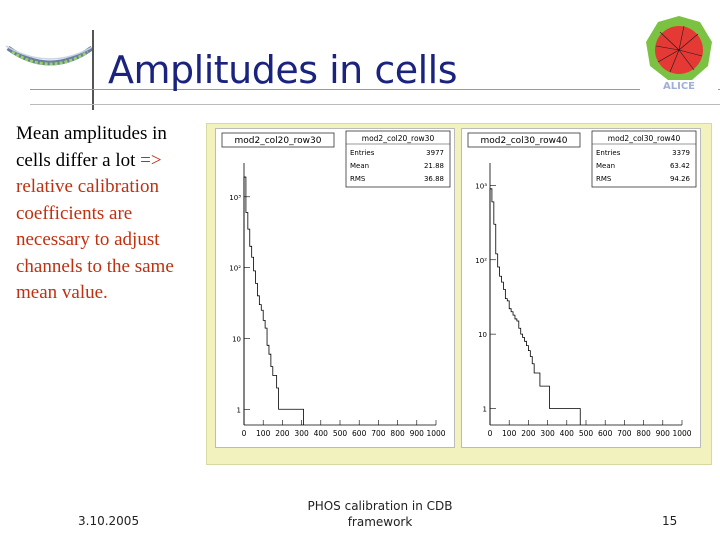 This screenshot has width=720, height=540. Describe the element at coordinates (91, 147) in the screenshot. I see `body-text-black: Mean amplitudes in cells differ a lot` at that location.